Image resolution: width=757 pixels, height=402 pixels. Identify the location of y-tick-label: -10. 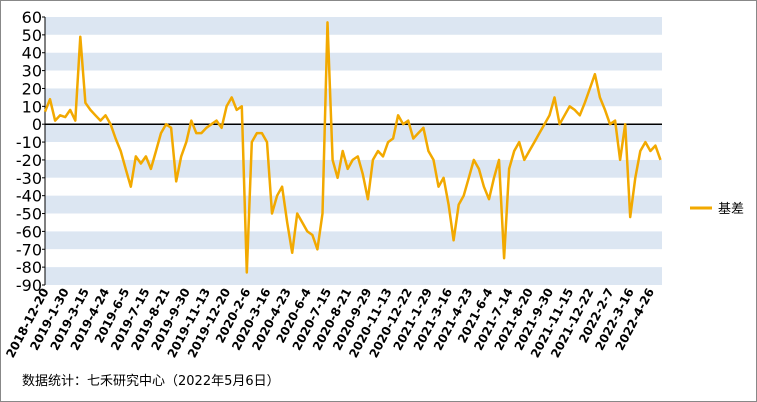
(29, 142).